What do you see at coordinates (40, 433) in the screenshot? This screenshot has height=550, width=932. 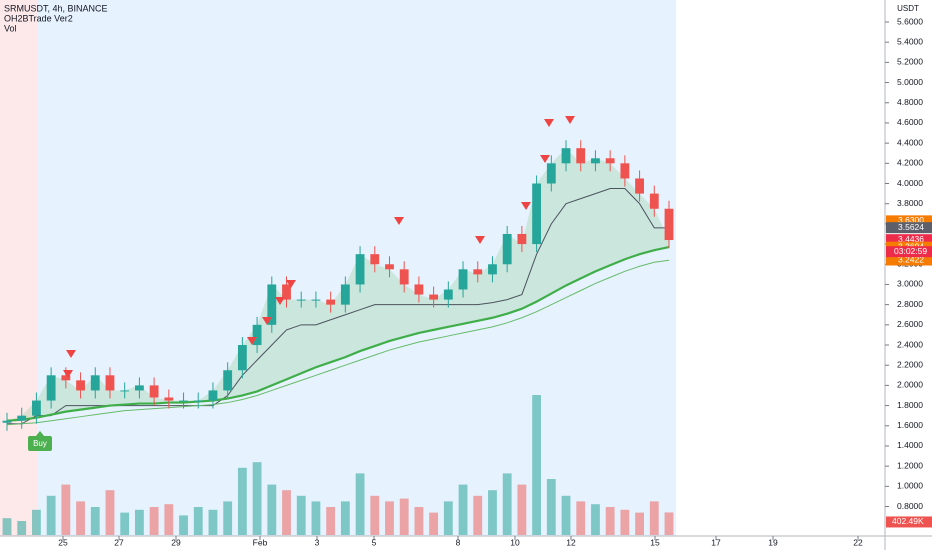 I see `buy-arrow` at bounding box center [40, 433].